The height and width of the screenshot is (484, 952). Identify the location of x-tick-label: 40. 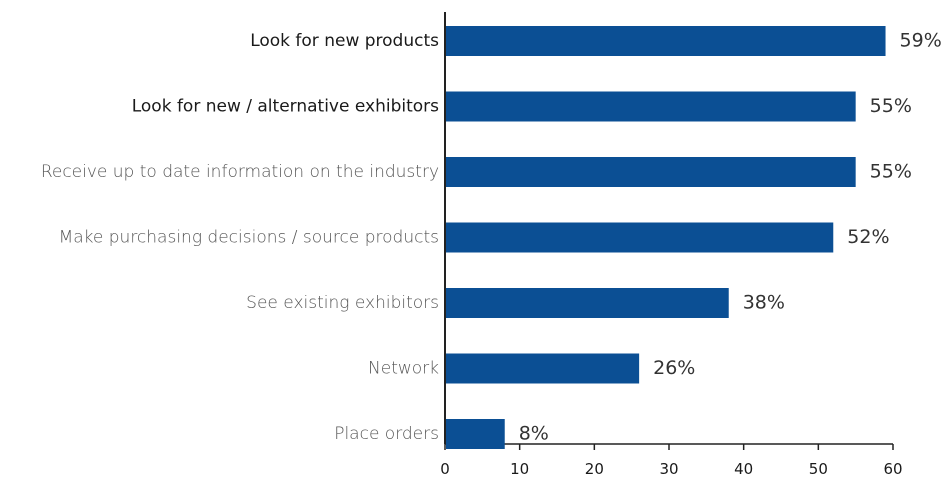
(743, 469).